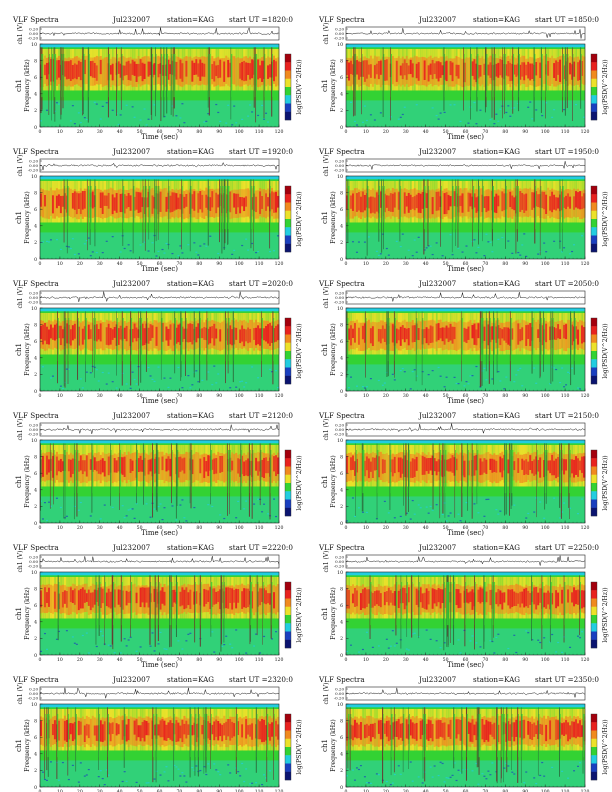  Describe the element at coordinates (239, 396) in the screenshot. I see `x-tick-label: 100` at that location.